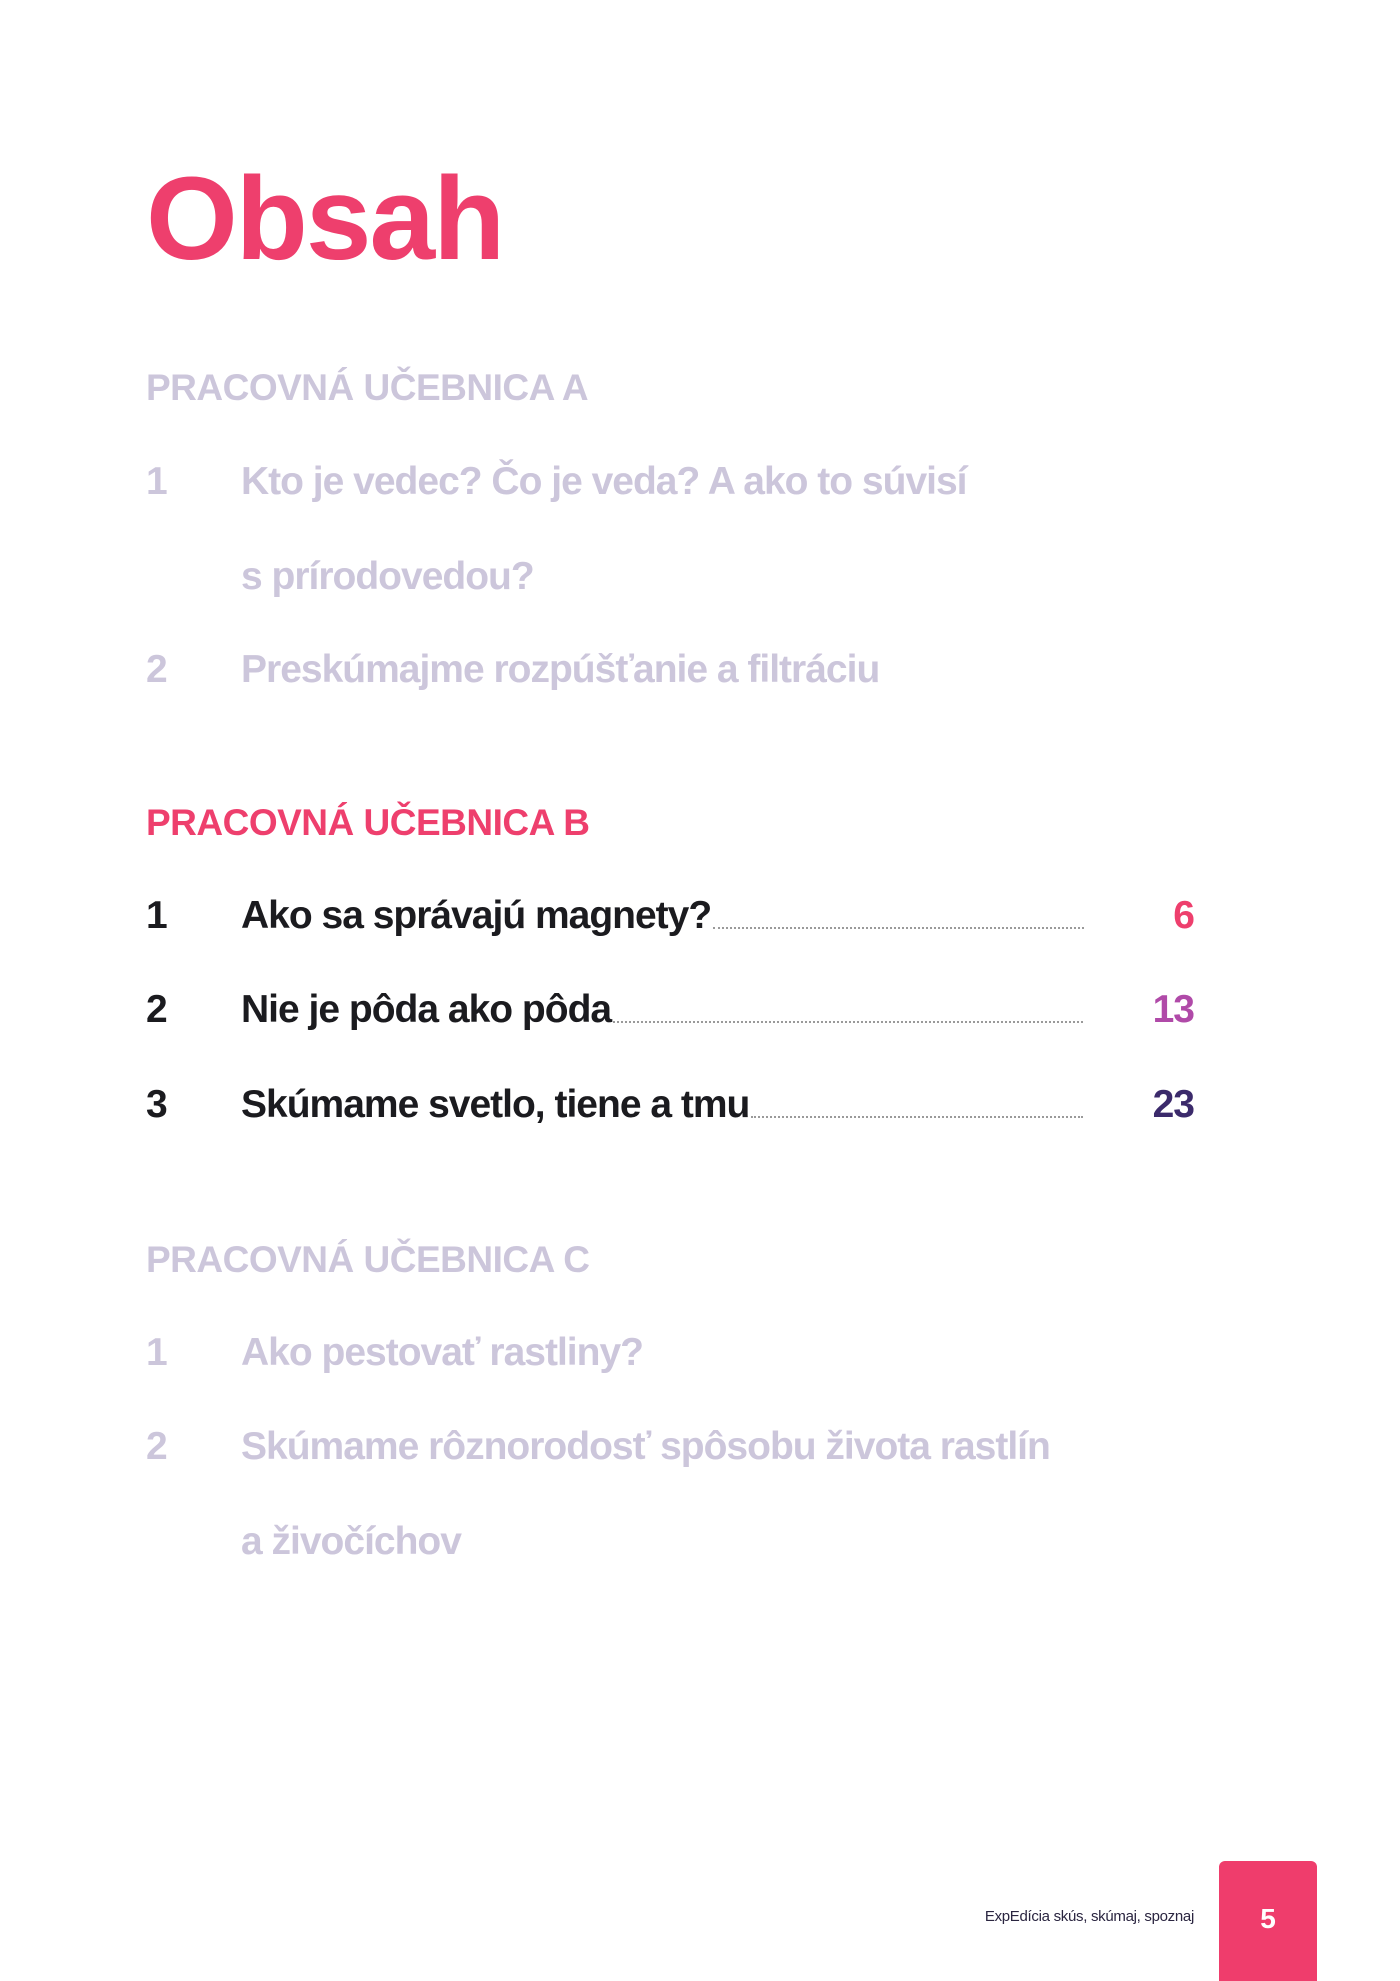  Describe the element at coordinates (670, 1010) in the screenshot. I see `toc-item-b2: 2 Nie je pôda ako pôda 13` at that location.